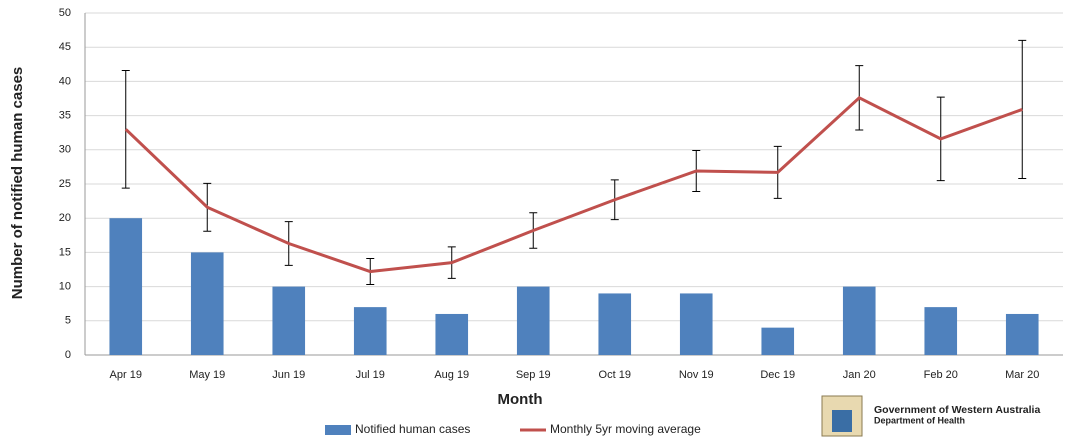  Describe the element at coordinates (615, 375) in the screenshot. I see `x-tick-label: Oct 19` at that location.